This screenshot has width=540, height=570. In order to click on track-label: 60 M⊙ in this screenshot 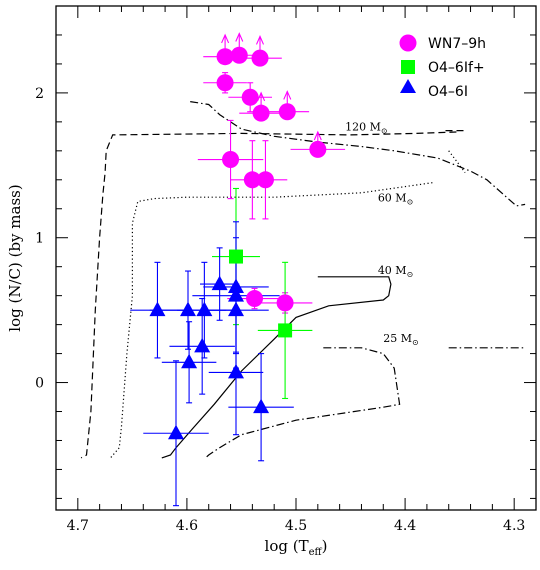, I will do `click(395, 199)`.